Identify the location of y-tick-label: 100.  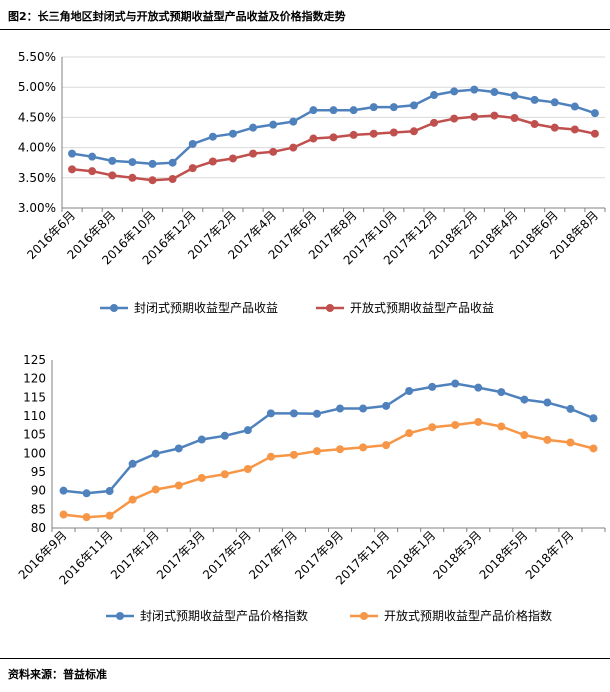
(34, 453).